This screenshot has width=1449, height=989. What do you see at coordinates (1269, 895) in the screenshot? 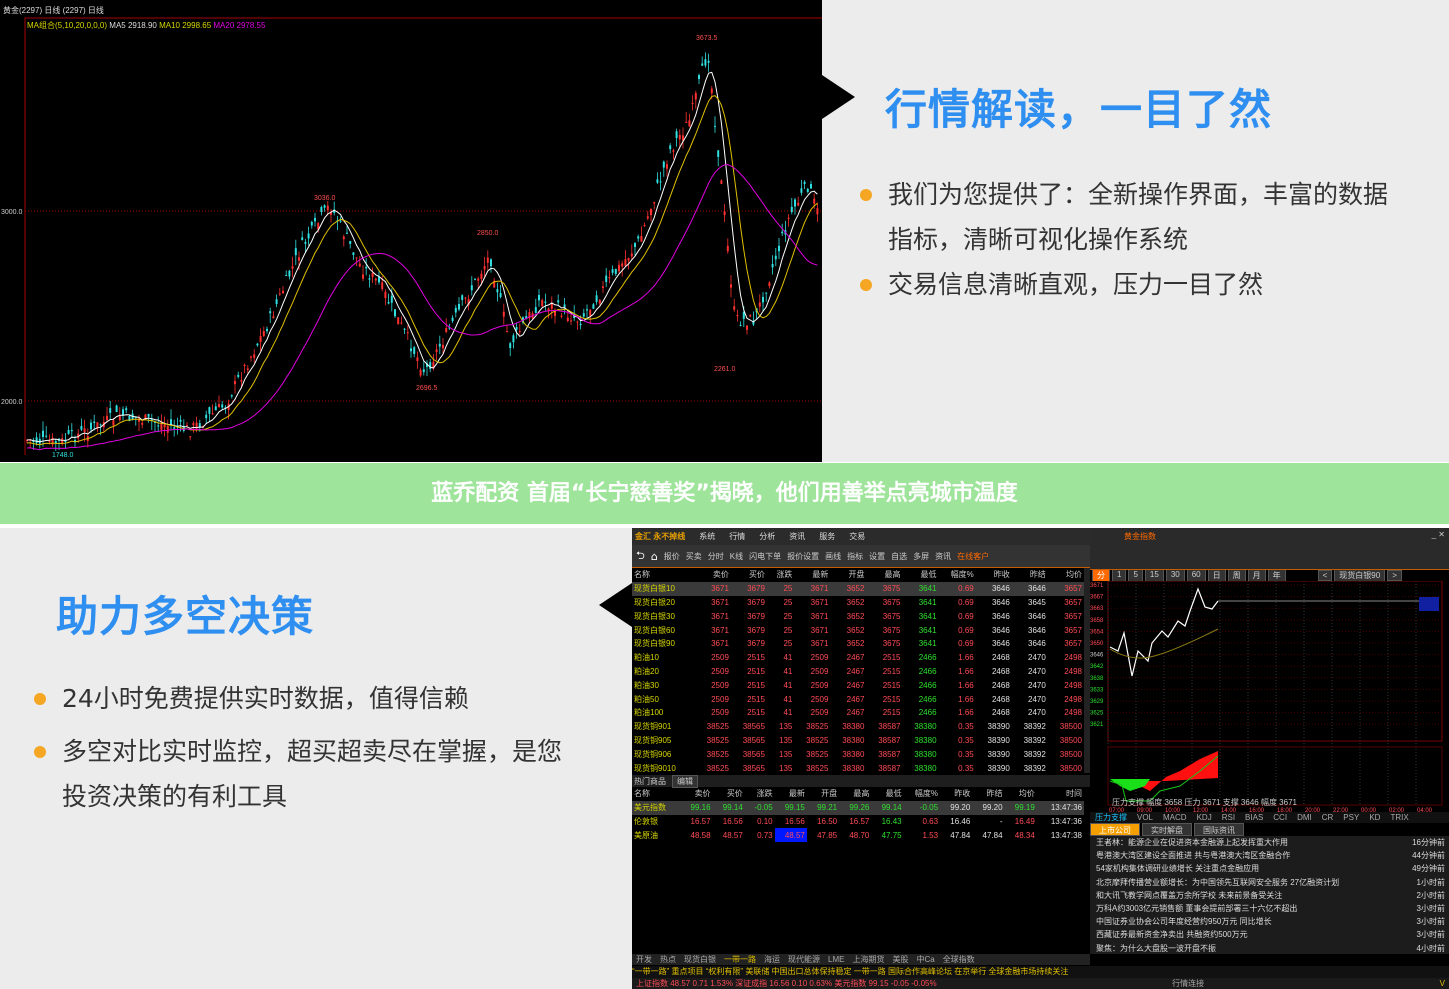
I see `news-item: 和大讯飞教学网点覆盖万余所学校 未来前景备受关注 2小时前` at bounding box center [1269, 895].